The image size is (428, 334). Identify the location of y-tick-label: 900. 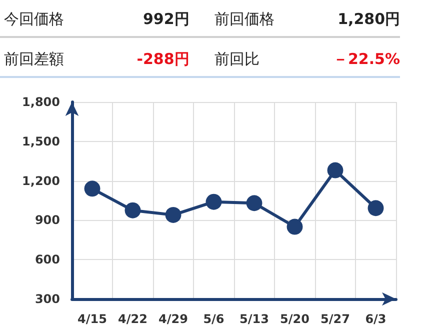
(47, 220).